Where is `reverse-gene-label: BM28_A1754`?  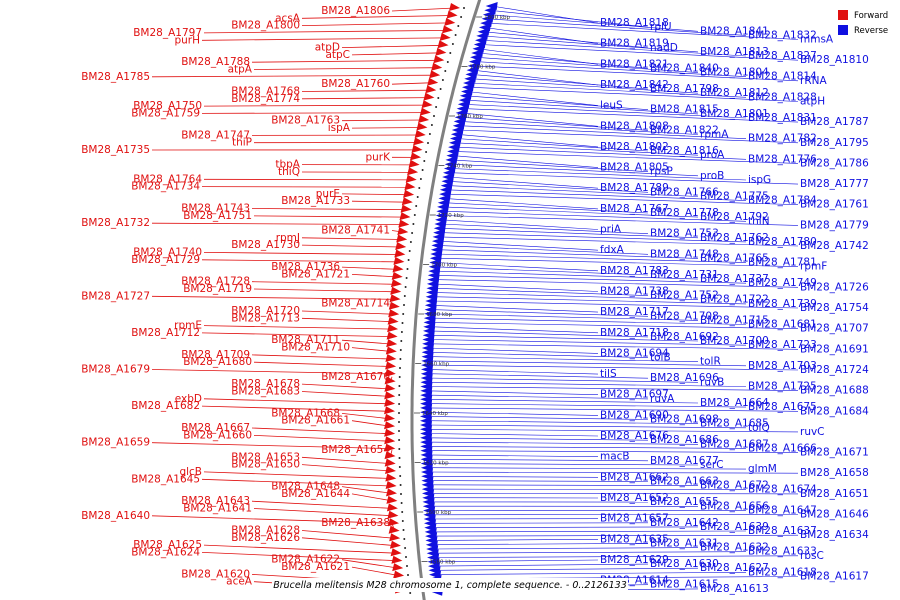 reverse-gene-label: BM28_A1754 is located at coordinates (834, 308).